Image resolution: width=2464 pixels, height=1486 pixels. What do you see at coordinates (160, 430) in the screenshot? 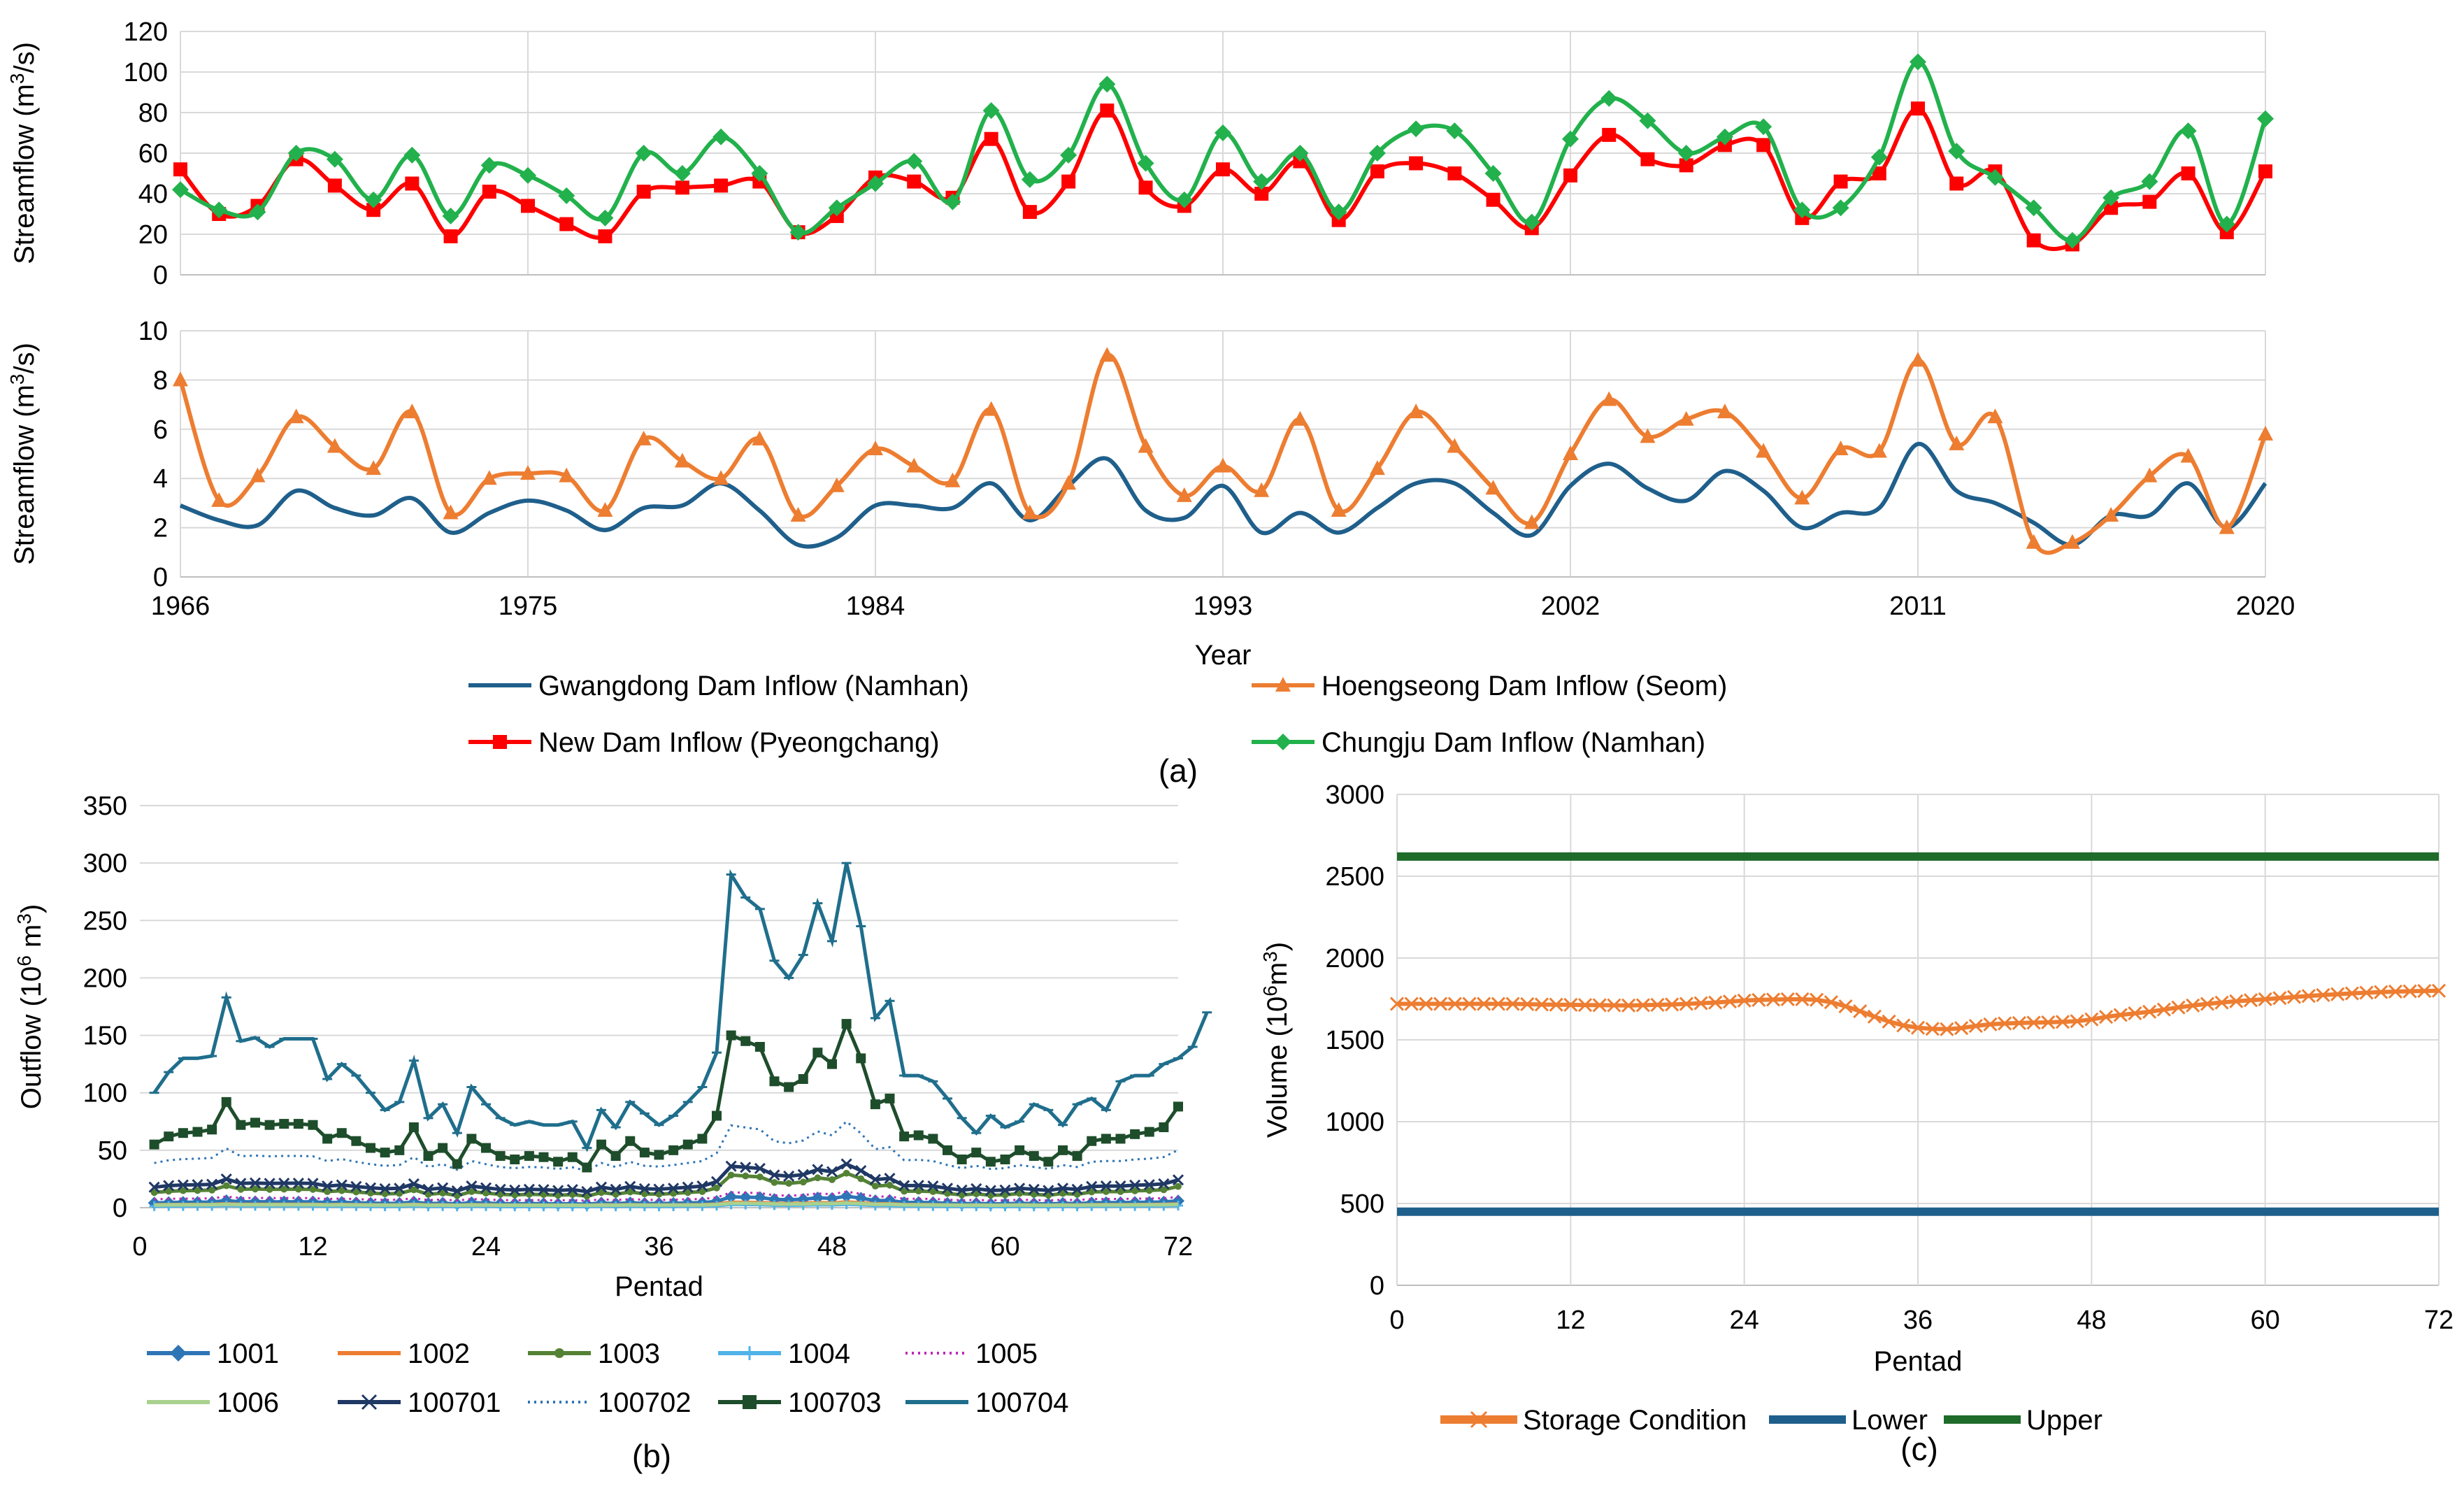
I see `y-tick-label: 6` at bounding box center [160, 430].